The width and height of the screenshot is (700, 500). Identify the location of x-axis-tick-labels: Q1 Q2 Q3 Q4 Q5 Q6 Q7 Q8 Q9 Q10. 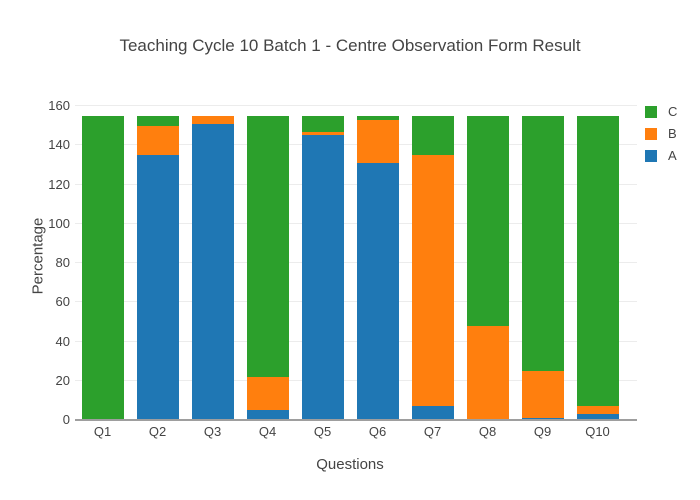
(350, 433).